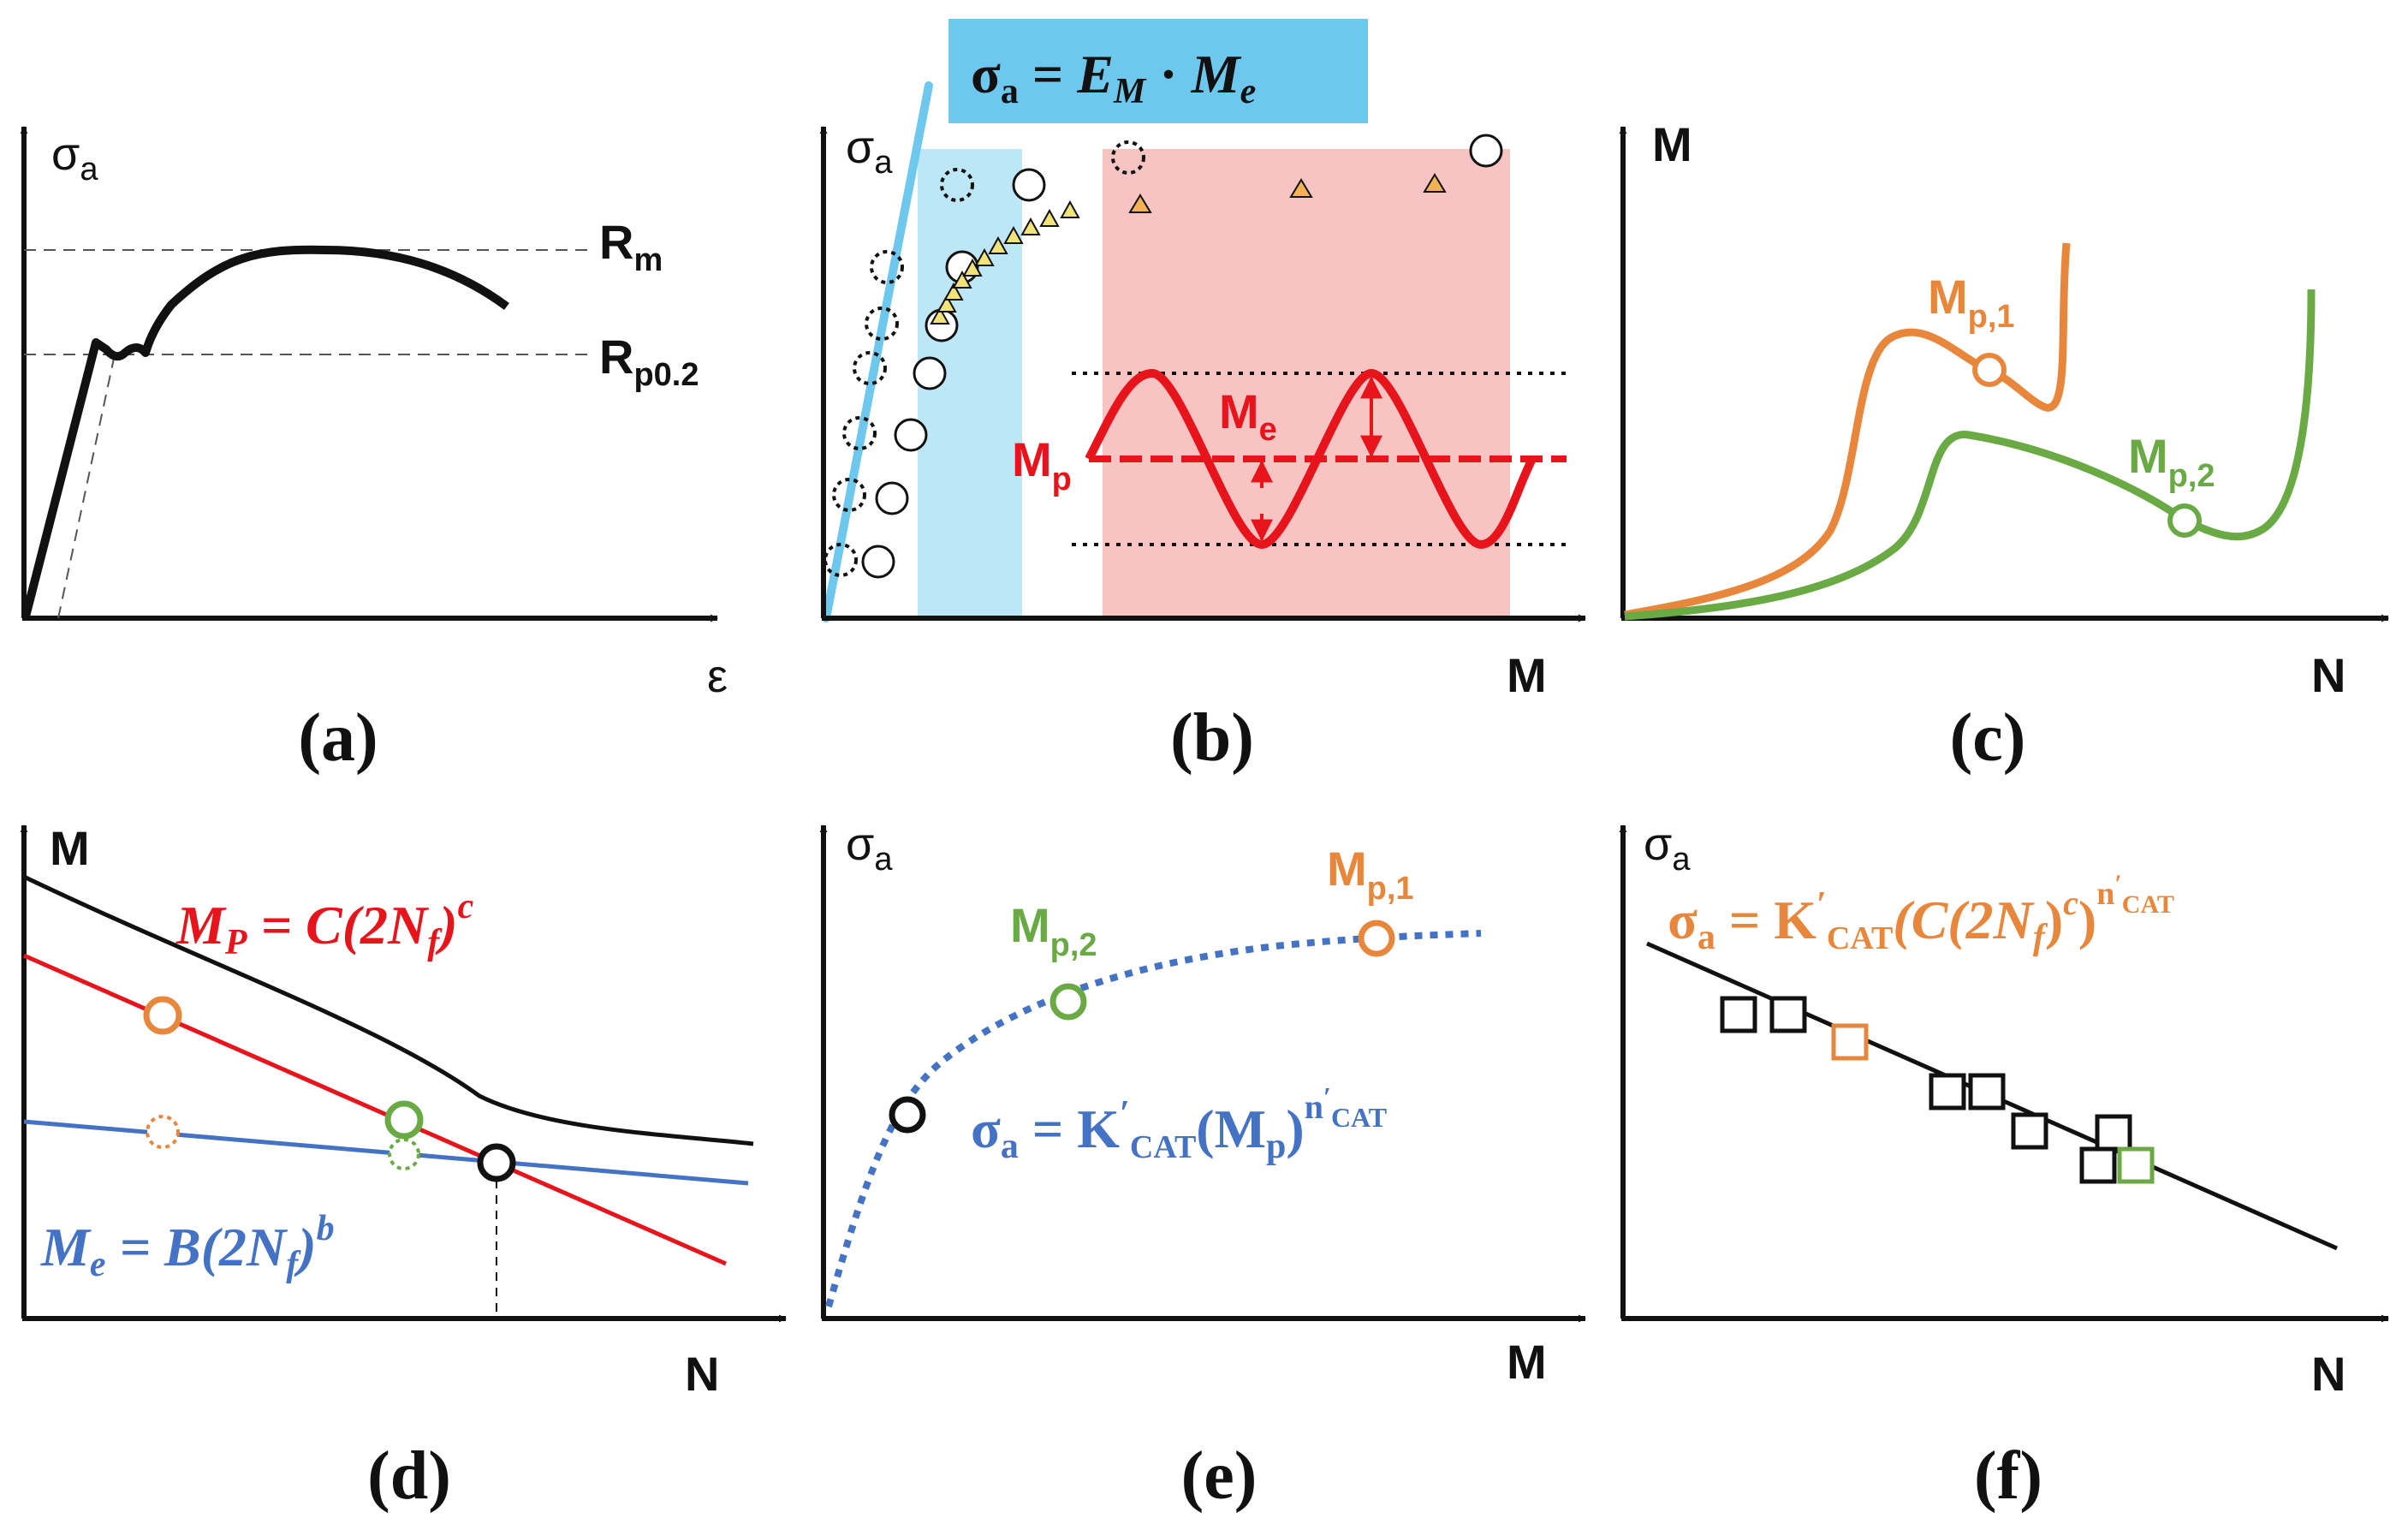  I want to click on rp-label: Rp0.2, so click(649, 361).